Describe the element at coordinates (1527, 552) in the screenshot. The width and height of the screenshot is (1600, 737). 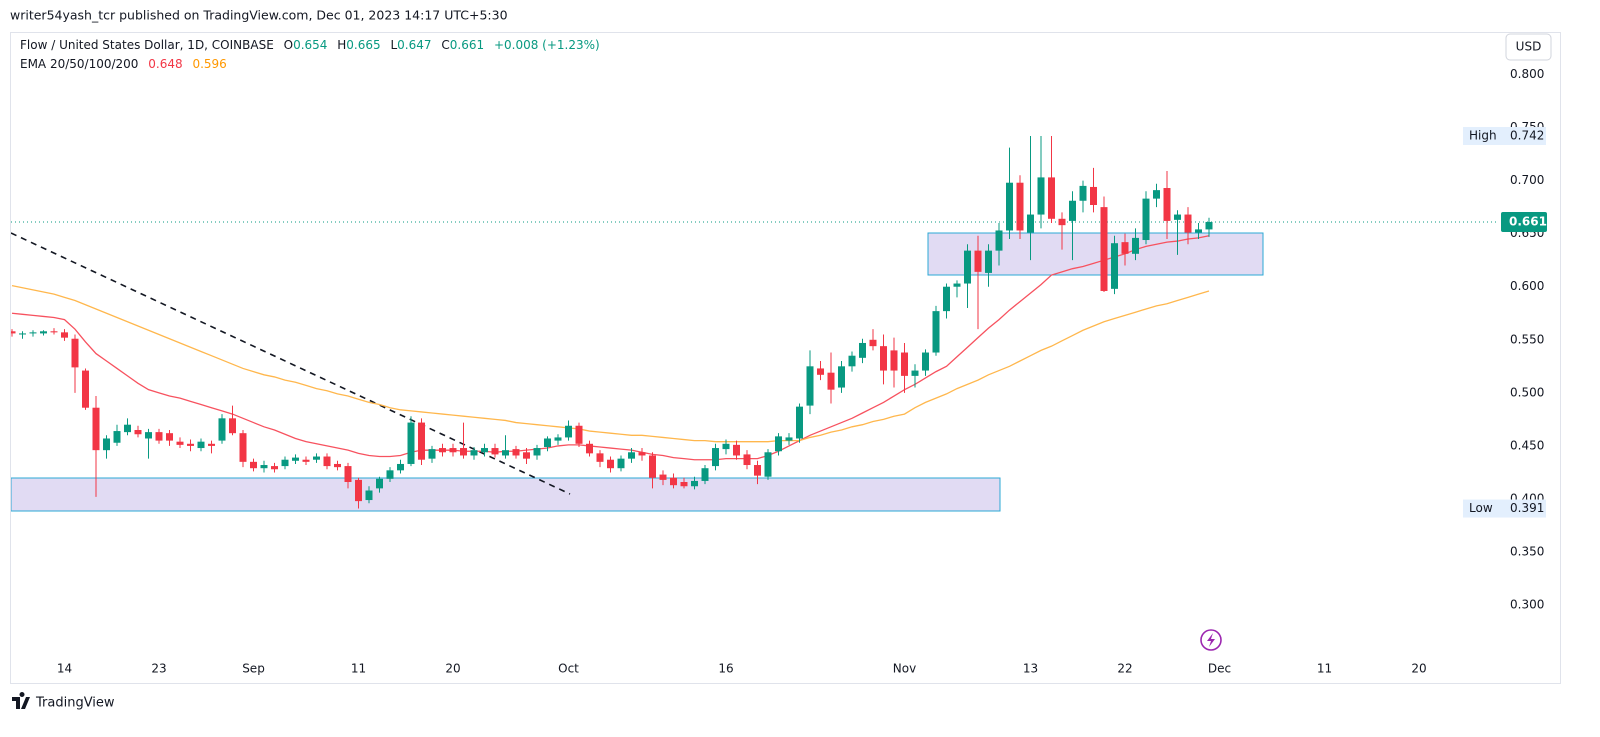
I see `y-tick-label: 0.350` at that location.